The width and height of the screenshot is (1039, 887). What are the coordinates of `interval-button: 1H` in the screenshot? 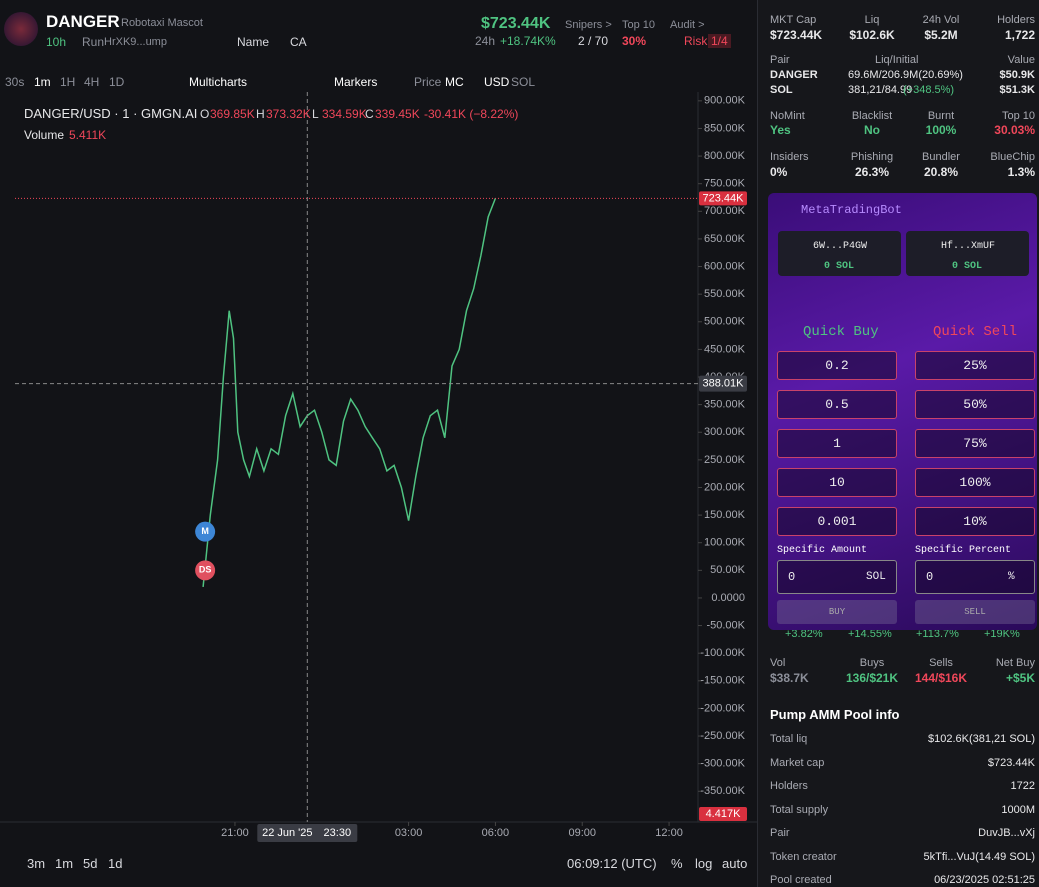 It's located at (68, 82).